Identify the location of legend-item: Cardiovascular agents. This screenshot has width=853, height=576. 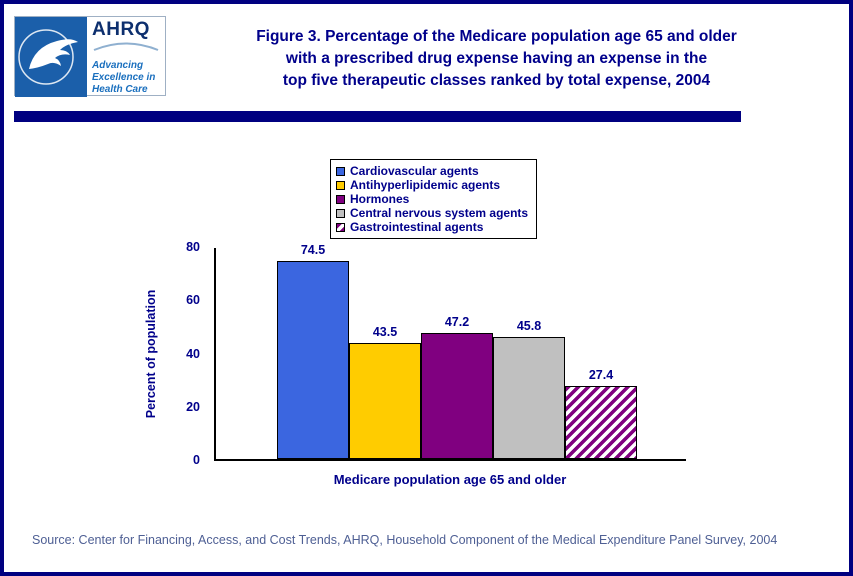
(432, 171).